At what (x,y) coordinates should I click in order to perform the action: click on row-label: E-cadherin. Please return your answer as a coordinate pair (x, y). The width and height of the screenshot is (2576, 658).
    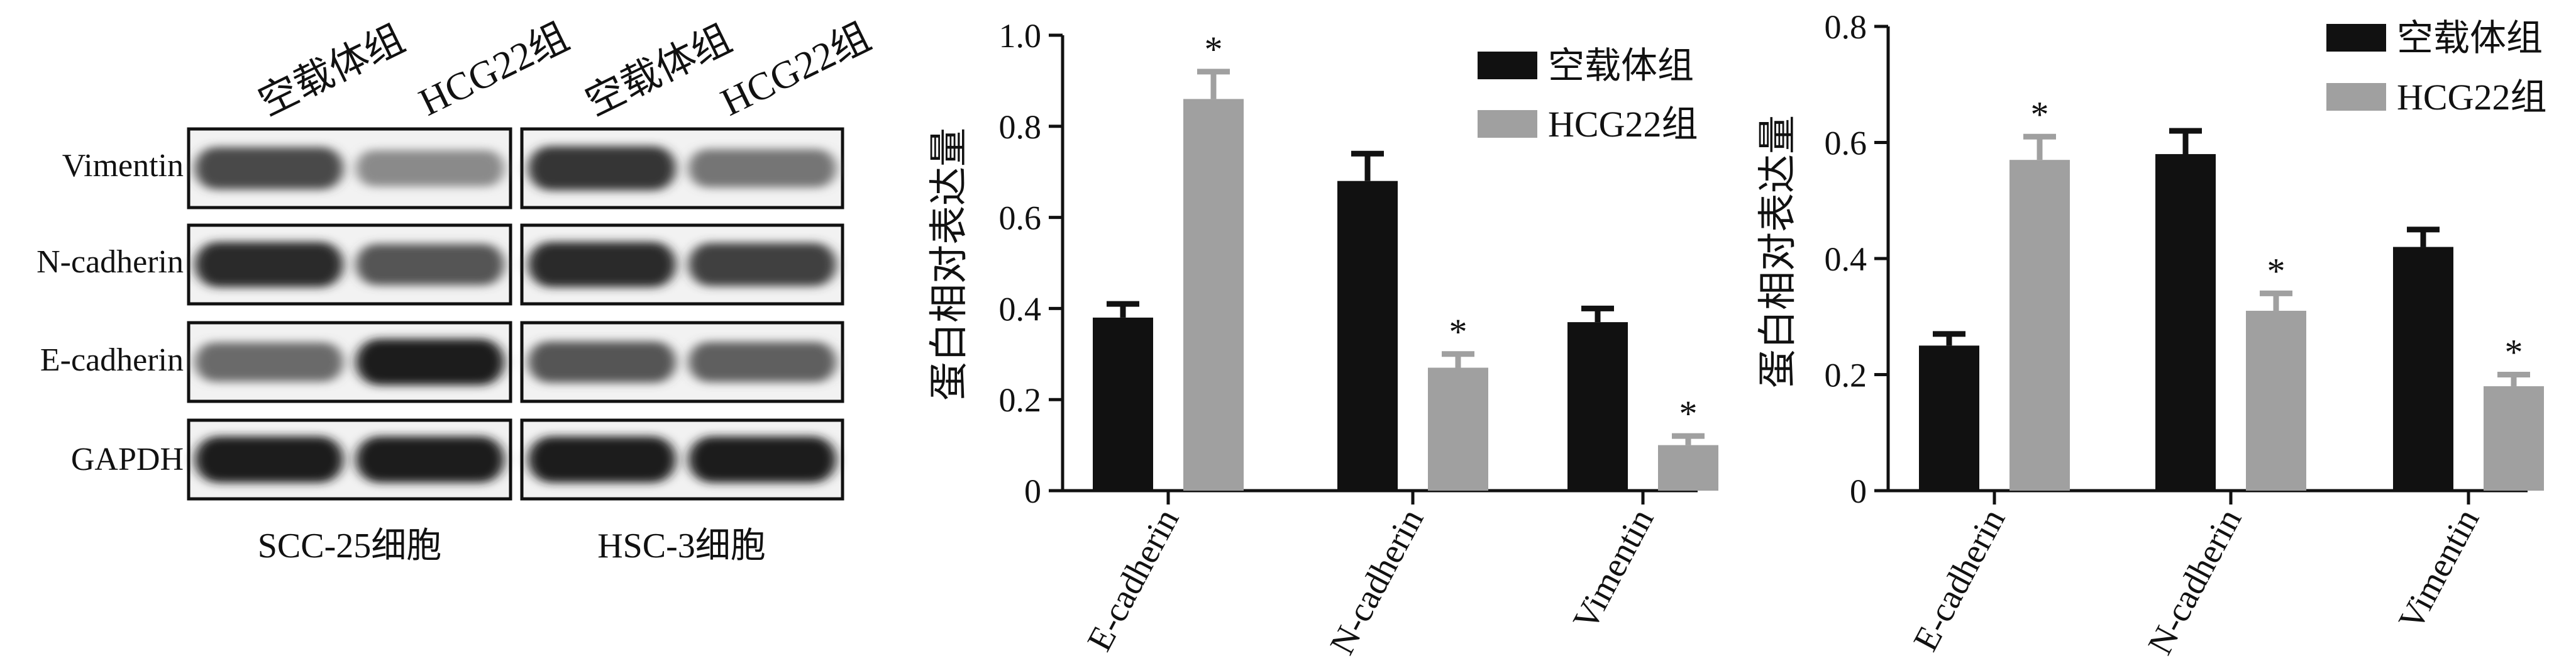
    Looking at the image, I should click on (112, 360).